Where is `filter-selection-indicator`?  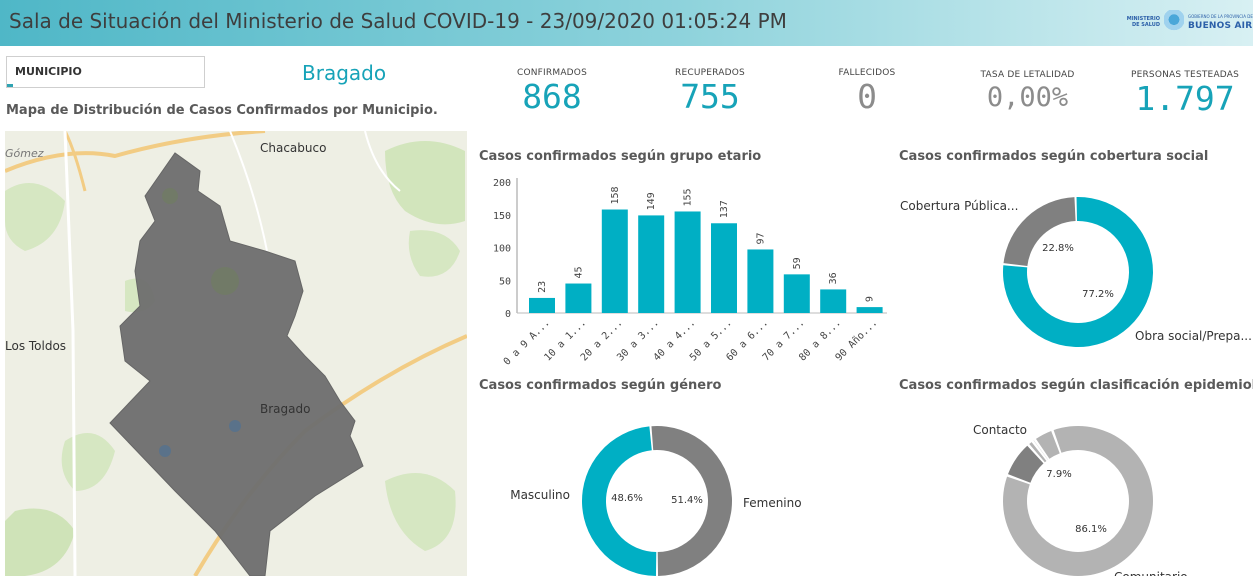 filter-selection-indicator is located at coordinates (10, 85).